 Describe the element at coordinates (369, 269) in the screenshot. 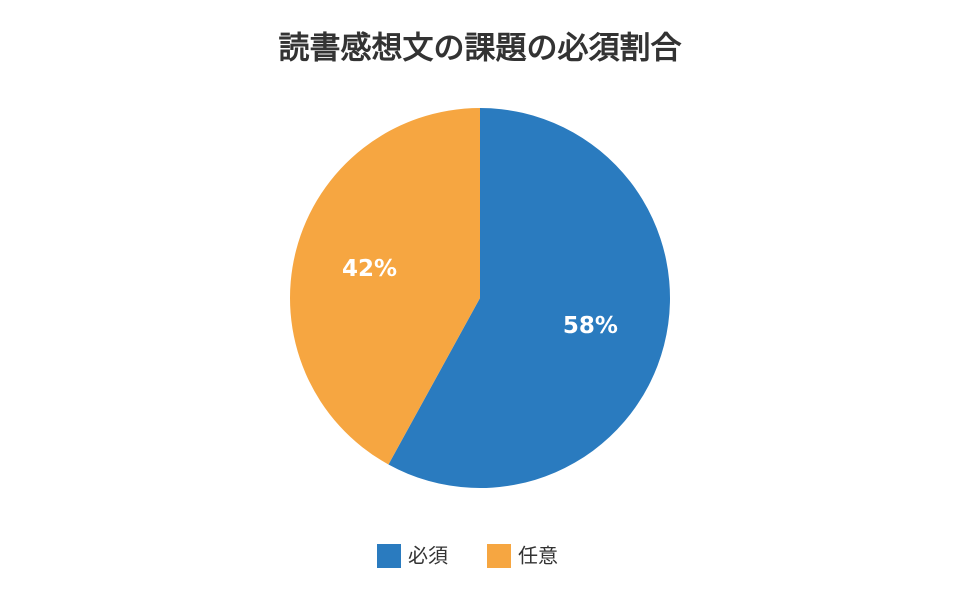

I see `data-label: 42%` at that location.